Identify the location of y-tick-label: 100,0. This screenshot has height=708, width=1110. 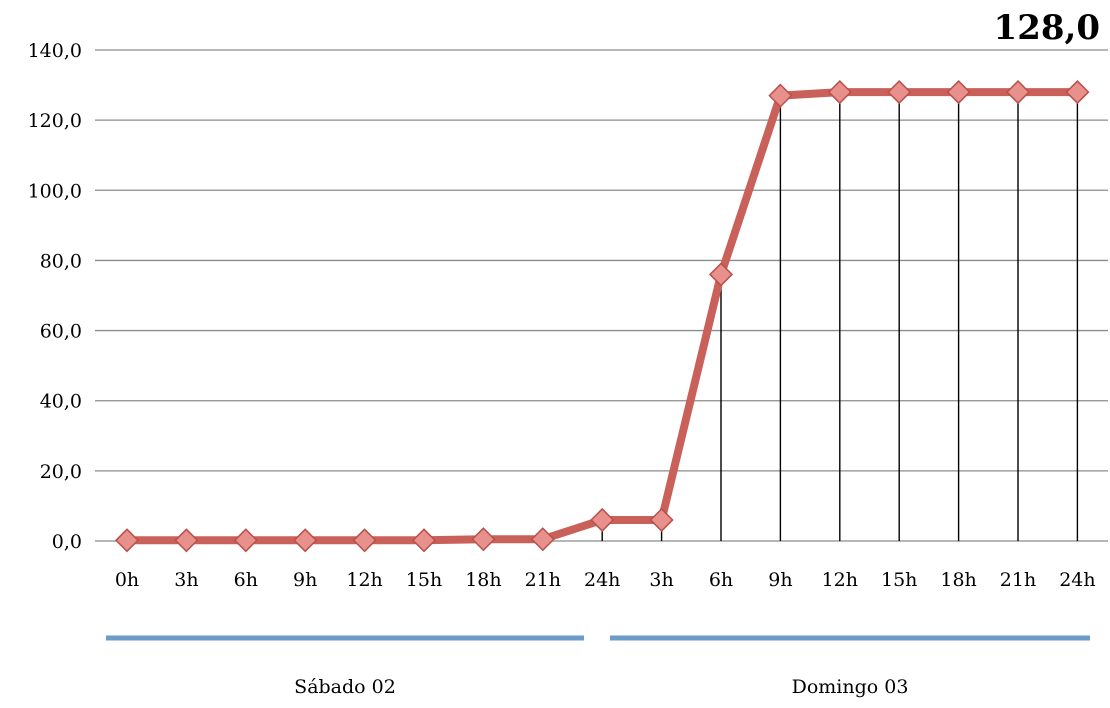
(55, 191).